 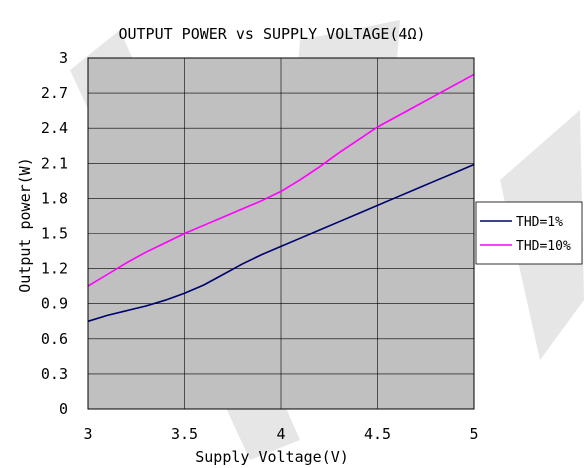 I want to click on x-tick-label: 3.5, so click(x=184, y=434).